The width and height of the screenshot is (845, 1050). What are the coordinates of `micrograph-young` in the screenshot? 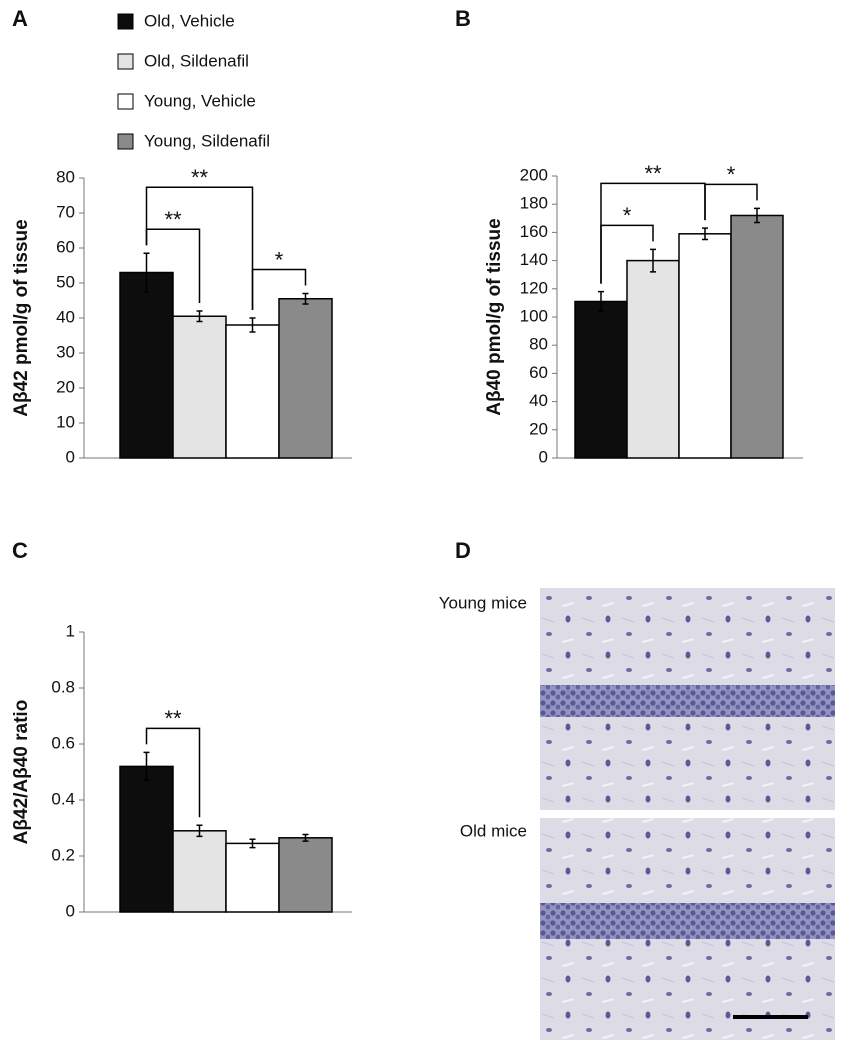 It's located at (687, 699).